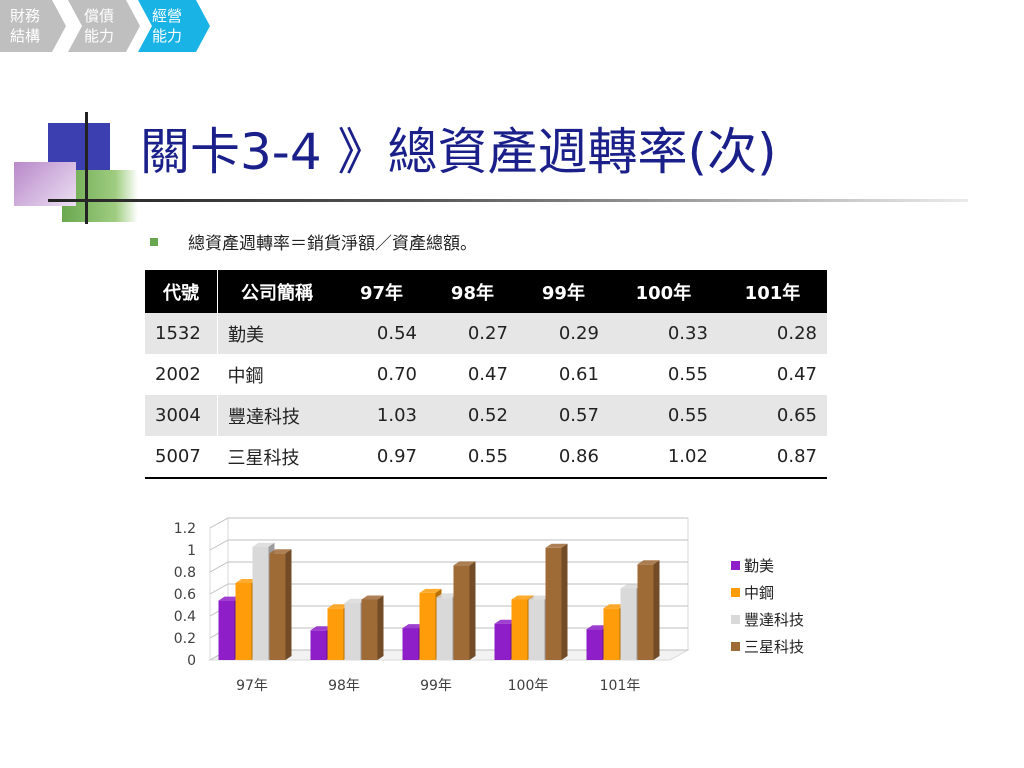 Image resolution: width=1024 pixels, height=768 pixels. Describe the element at coordinates (99, 26) in the screenshot. I see `breadcrumb-label: 償債 能力` at that location.